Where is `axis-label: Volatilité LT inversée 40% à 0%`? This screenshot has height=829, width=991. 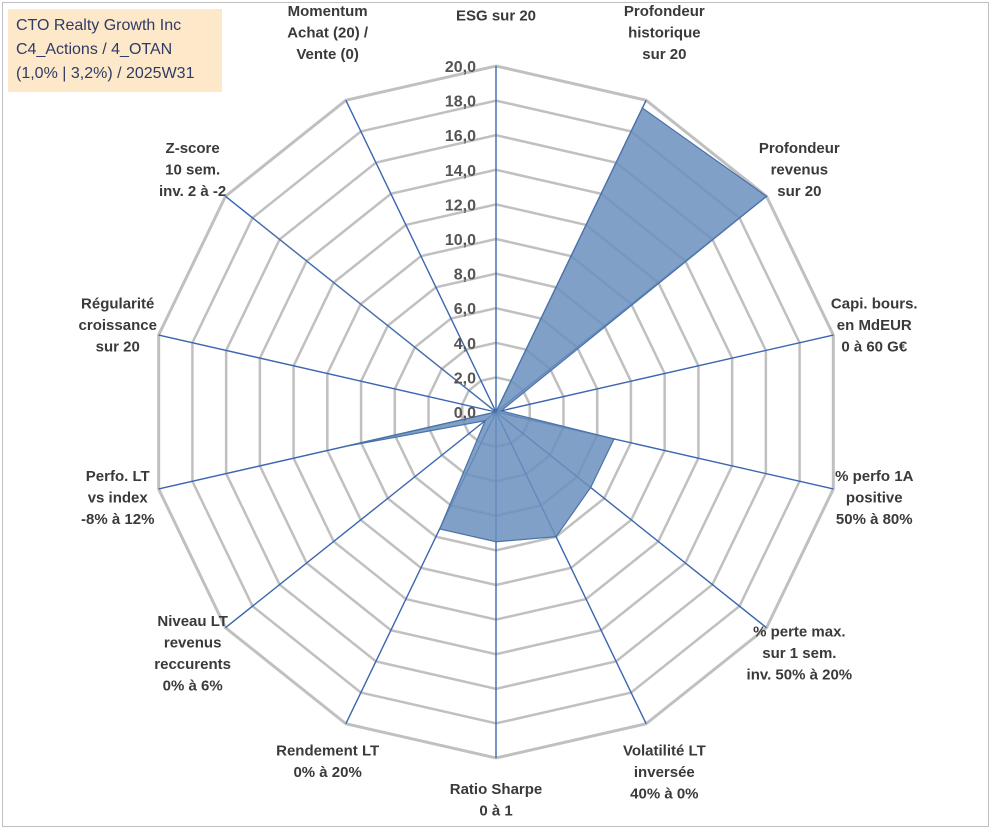 axis-label: Volatilité LT inversée 40% à 0% is located at coordinates (664, 773).